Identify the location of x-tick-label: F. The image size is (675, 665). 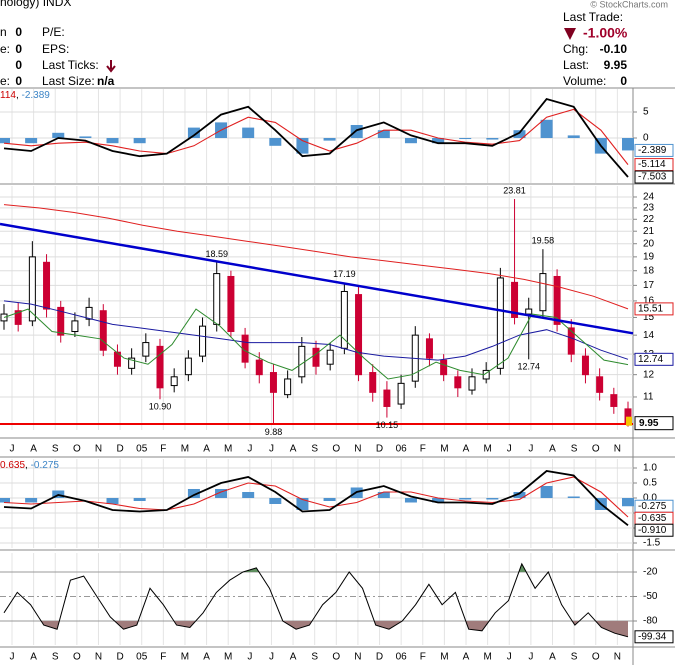
(423, 449).